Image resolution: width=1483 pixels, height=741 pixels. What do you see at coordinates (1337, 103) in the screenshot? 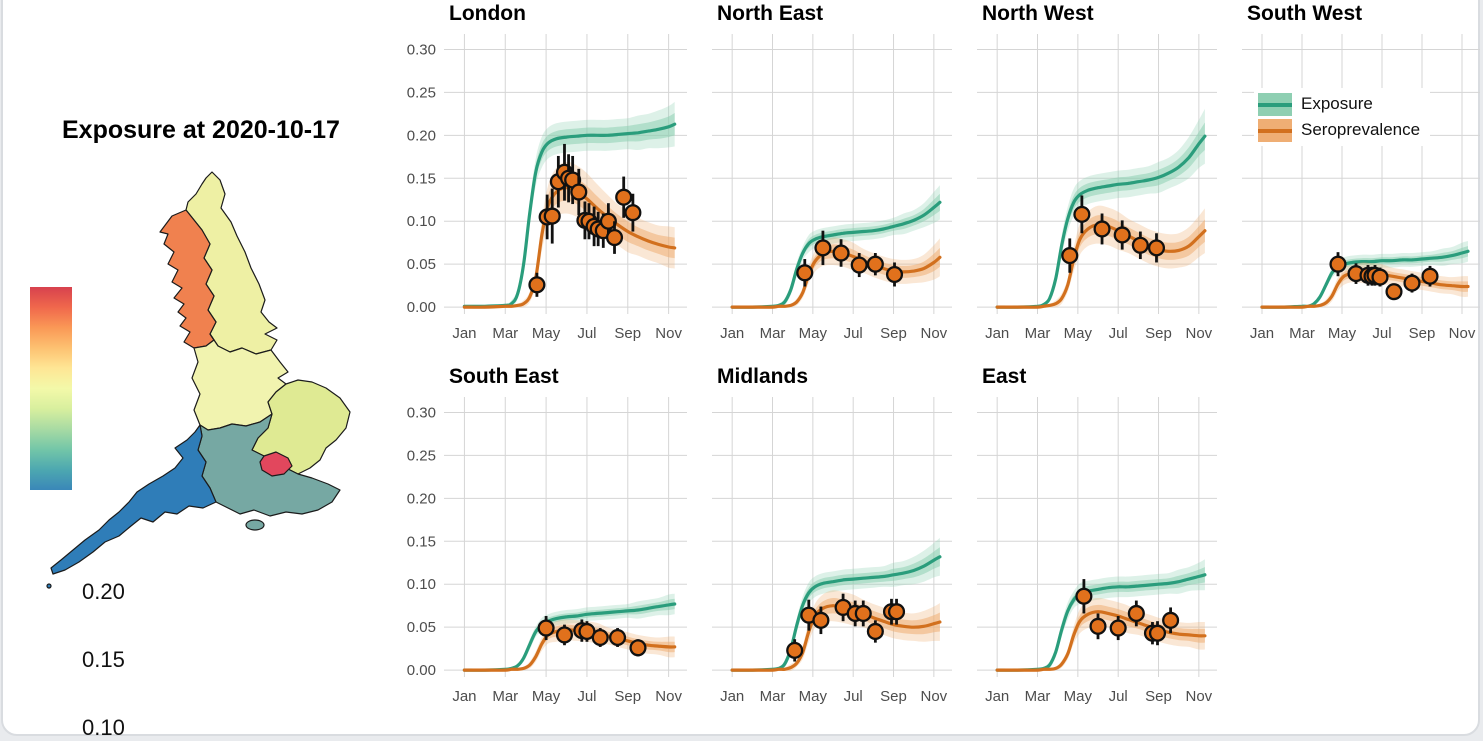
I see `legend-label: Exposure` at bounding box center [1337, 103].